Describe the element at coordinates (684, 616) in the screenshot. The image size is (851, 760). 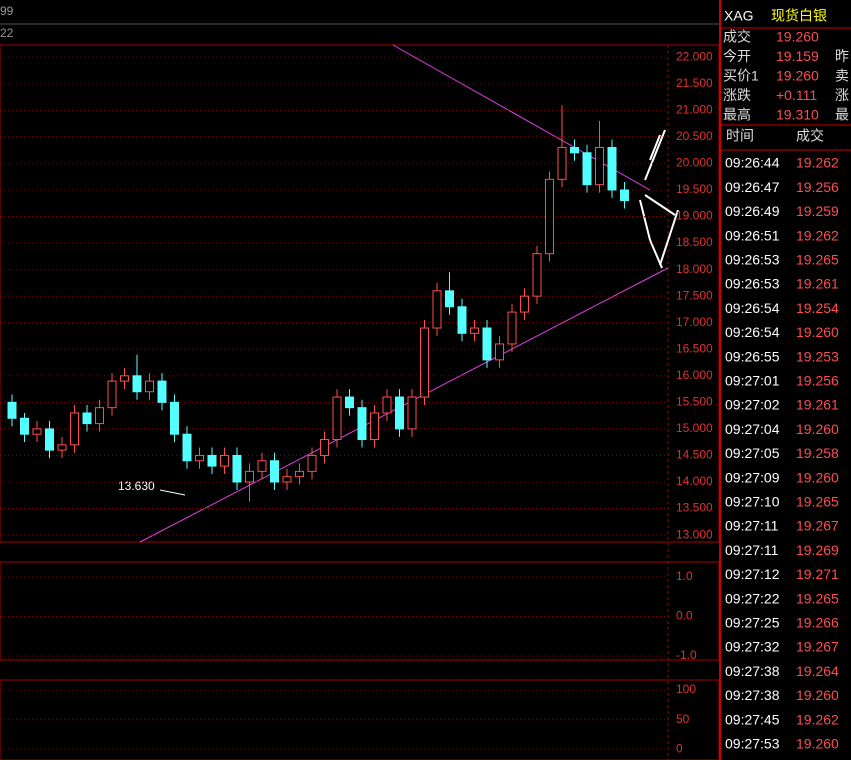
I see `y-tick-label: 0.0` at that location.